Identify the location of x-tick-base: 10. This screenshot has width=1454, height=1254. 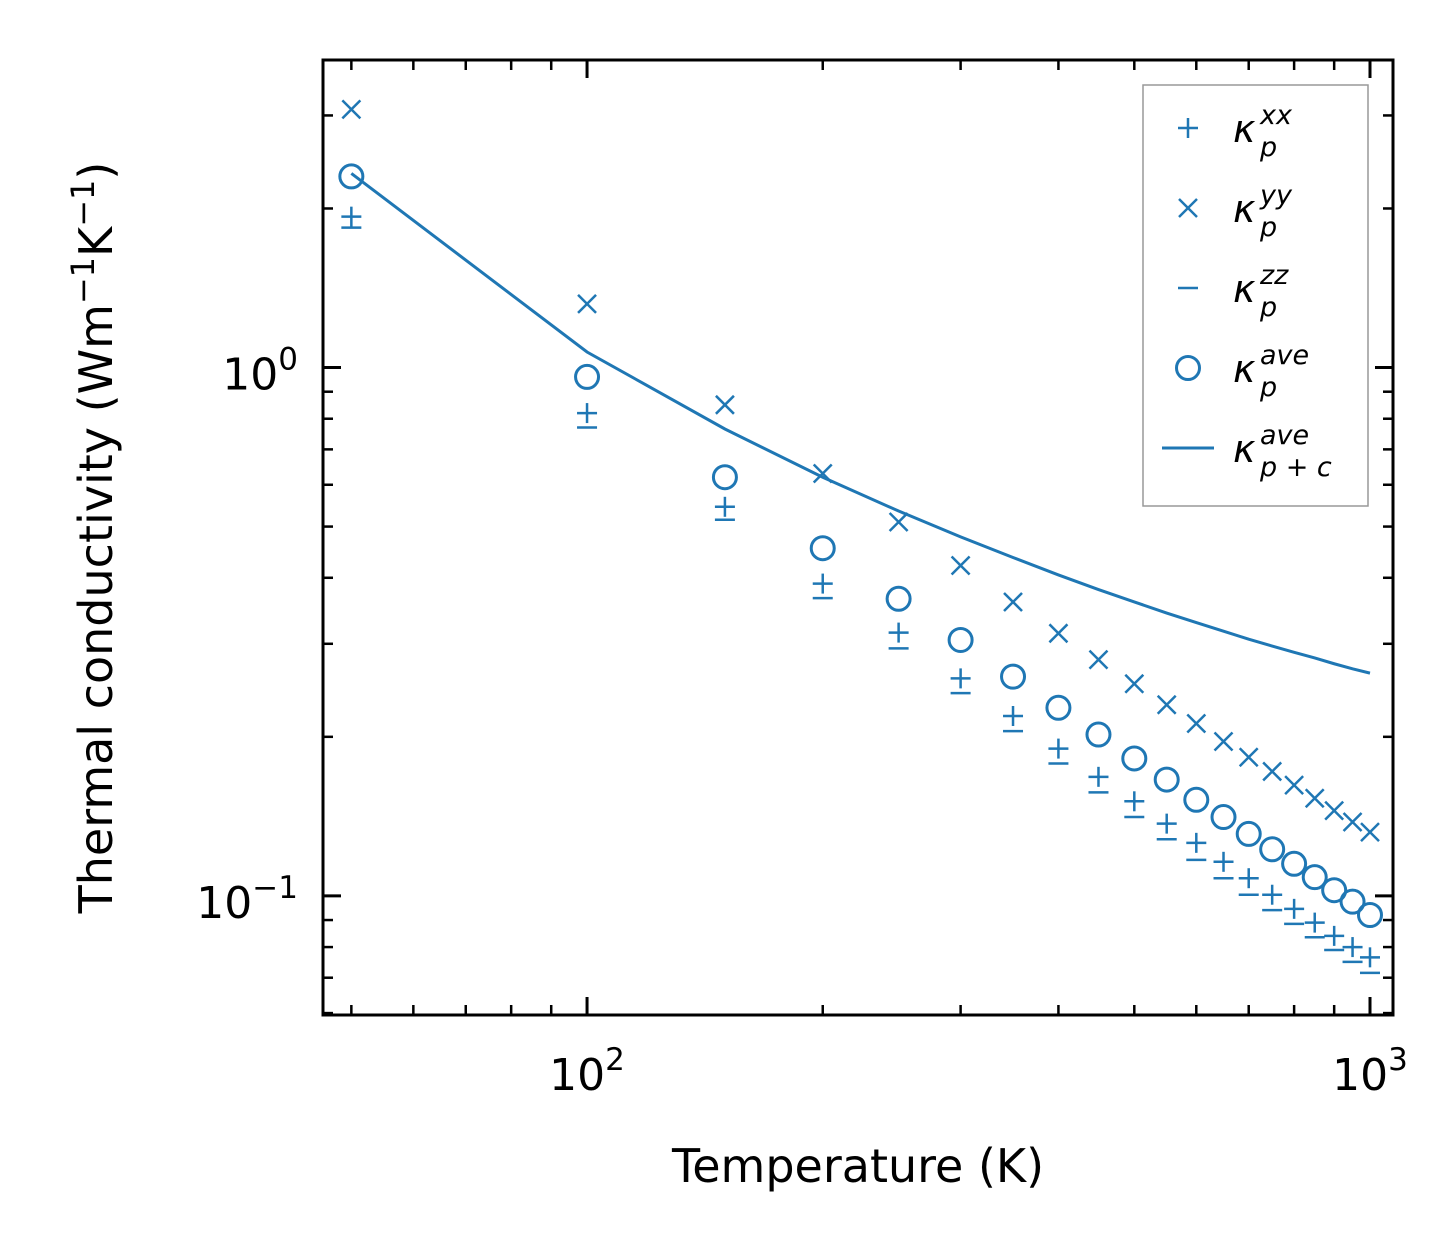
(1360, 1075).